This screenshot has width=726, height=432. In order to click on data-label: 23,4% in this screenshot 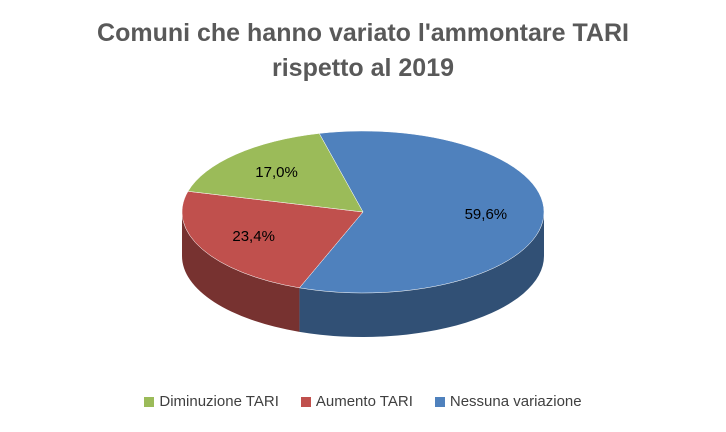, I will do `click(253, 236)`.